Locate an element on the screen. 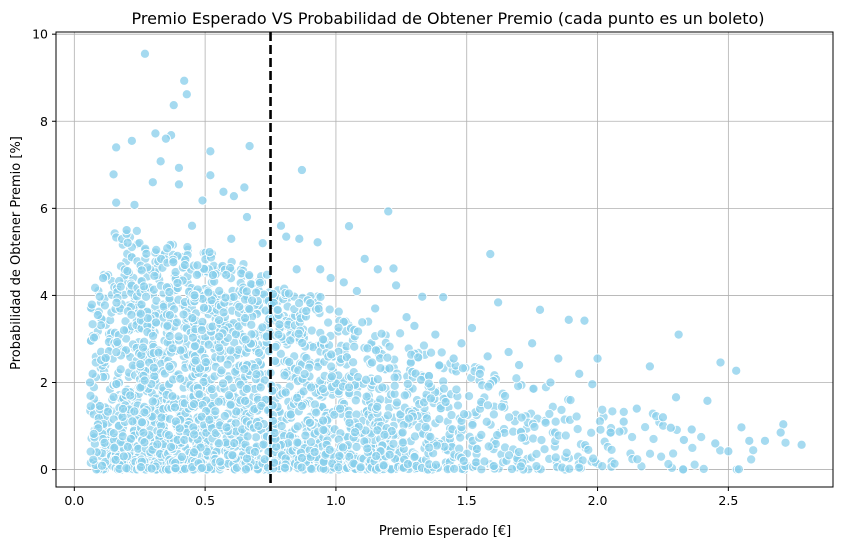  x-axis-ticks: 0.0 0.5 1.0 1.5 2.0 2.5 is located at coordinates (401, 497).